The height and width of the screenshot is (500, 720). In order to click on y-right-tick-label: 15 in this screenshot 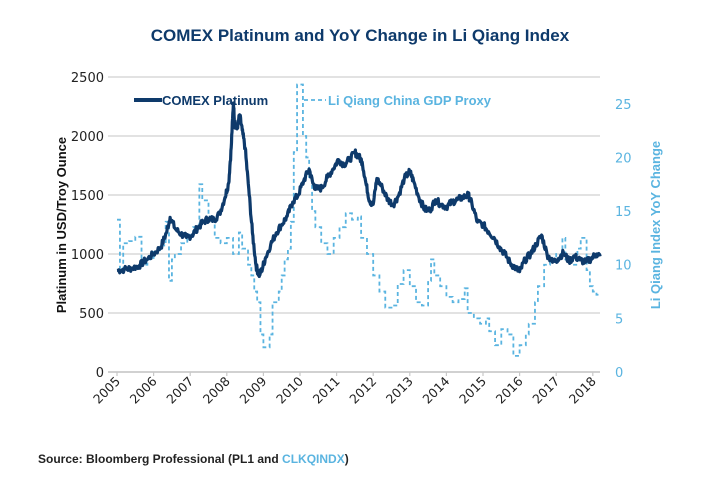, I will do `click(623, 212)`.